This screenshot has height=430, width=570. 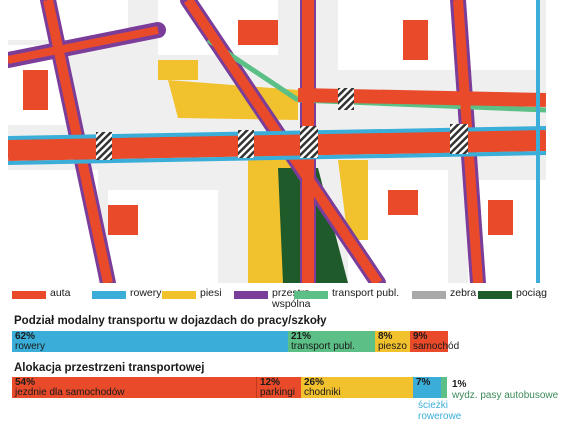 What do you see at coordinates (30, 346) in the screenshot?
I see `segment-label: rowery` at bounding box center [30, 346].